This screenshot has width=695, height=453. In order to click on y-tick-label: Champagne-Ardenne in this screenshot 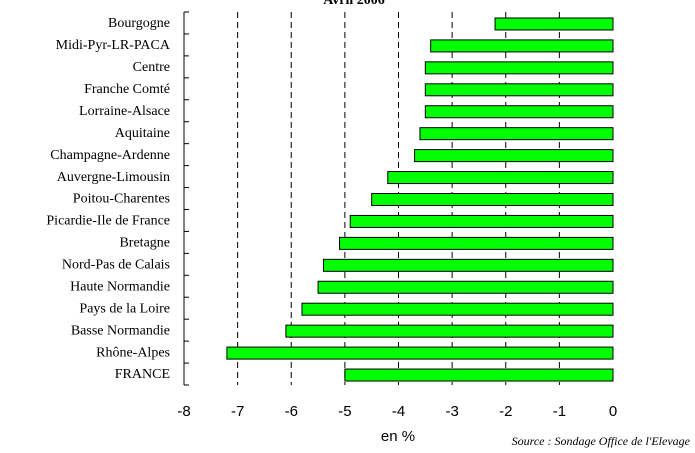, I will do `click(110, 155)`.